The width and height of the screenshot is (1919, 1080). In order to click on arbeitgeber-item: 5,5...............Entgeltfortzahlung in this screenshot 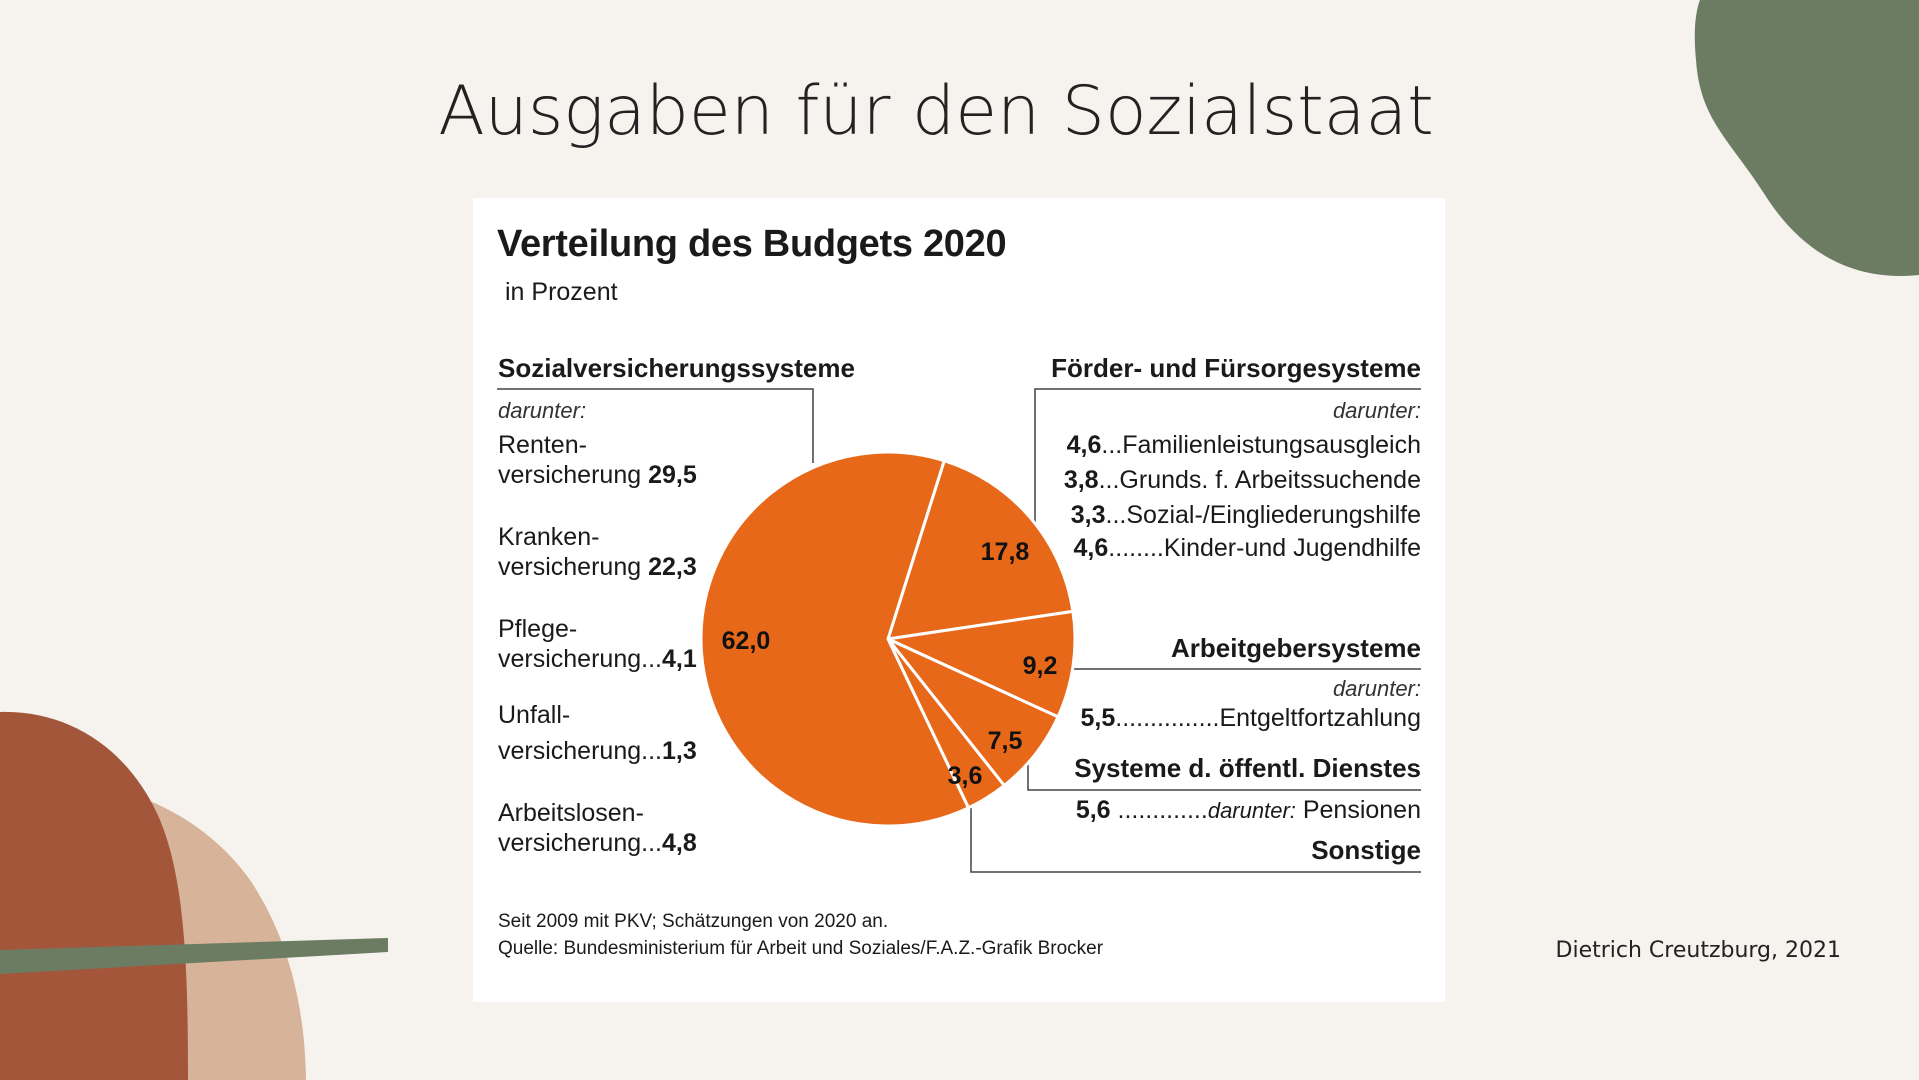, I will do `click(1251, 718)`.